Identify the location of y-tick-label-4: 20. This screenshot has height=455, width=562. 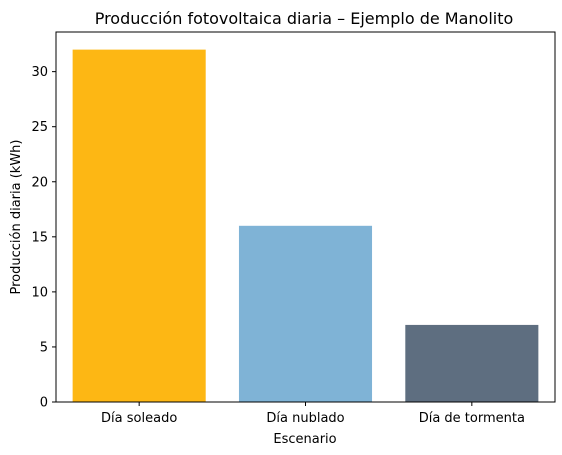
(39, 182).